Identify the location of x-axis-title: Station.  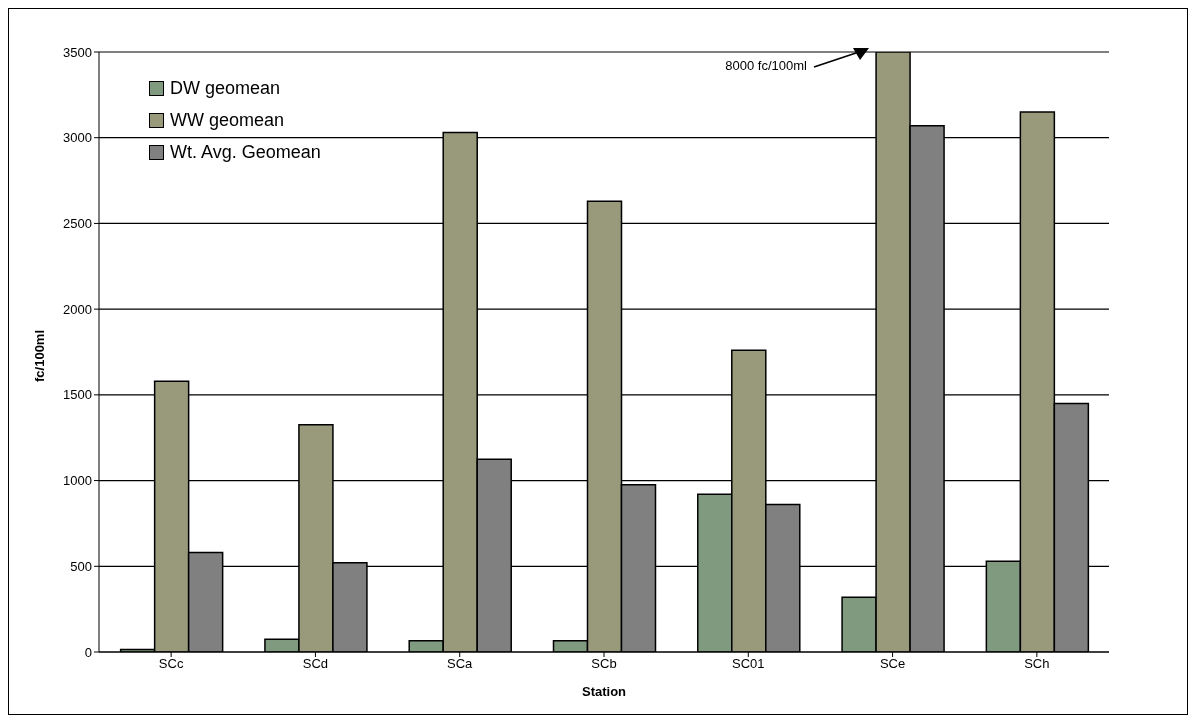
(604, 691).